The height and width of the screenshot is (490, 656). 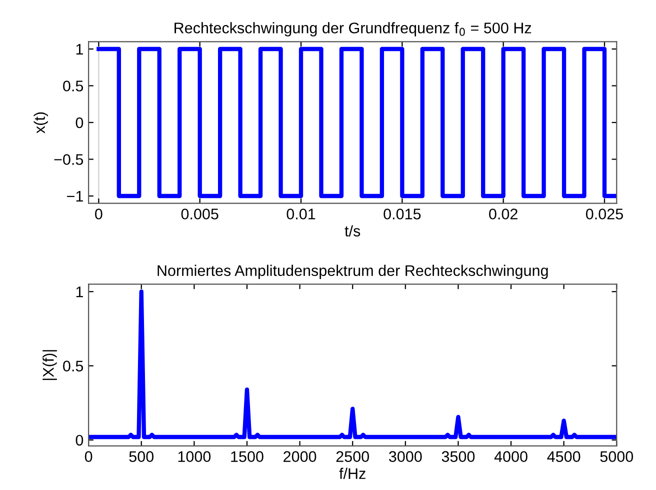 I want to click on x-tick-label: 0.01, so click(x=301, y=214).